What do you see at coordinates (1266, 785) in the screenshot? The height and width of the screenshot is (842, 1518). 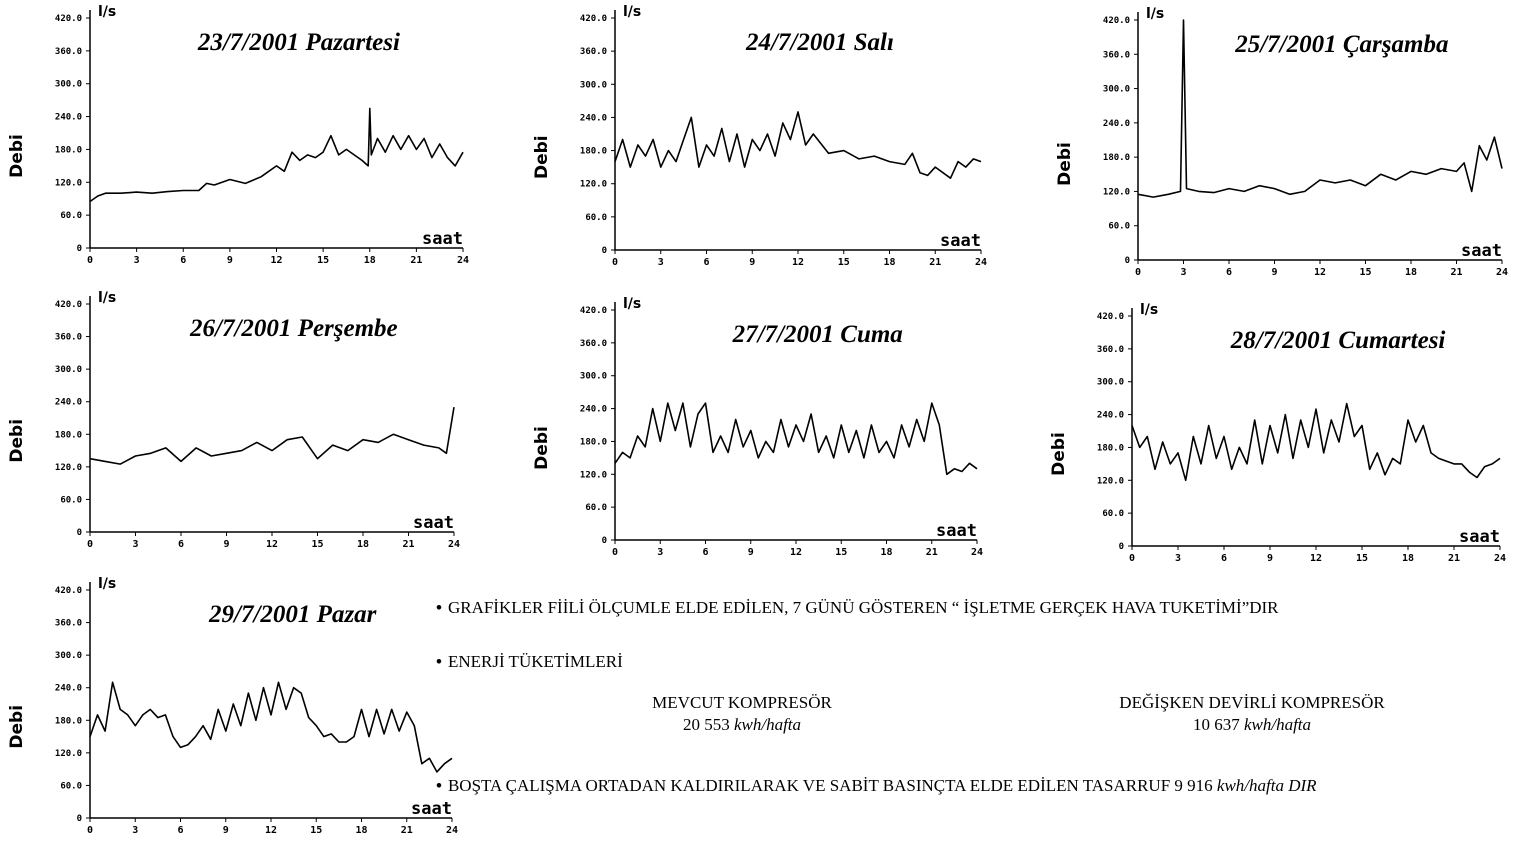 I see `note-text-3-unit: kwh/hafta DIR` at bounding box center [1266, 785].